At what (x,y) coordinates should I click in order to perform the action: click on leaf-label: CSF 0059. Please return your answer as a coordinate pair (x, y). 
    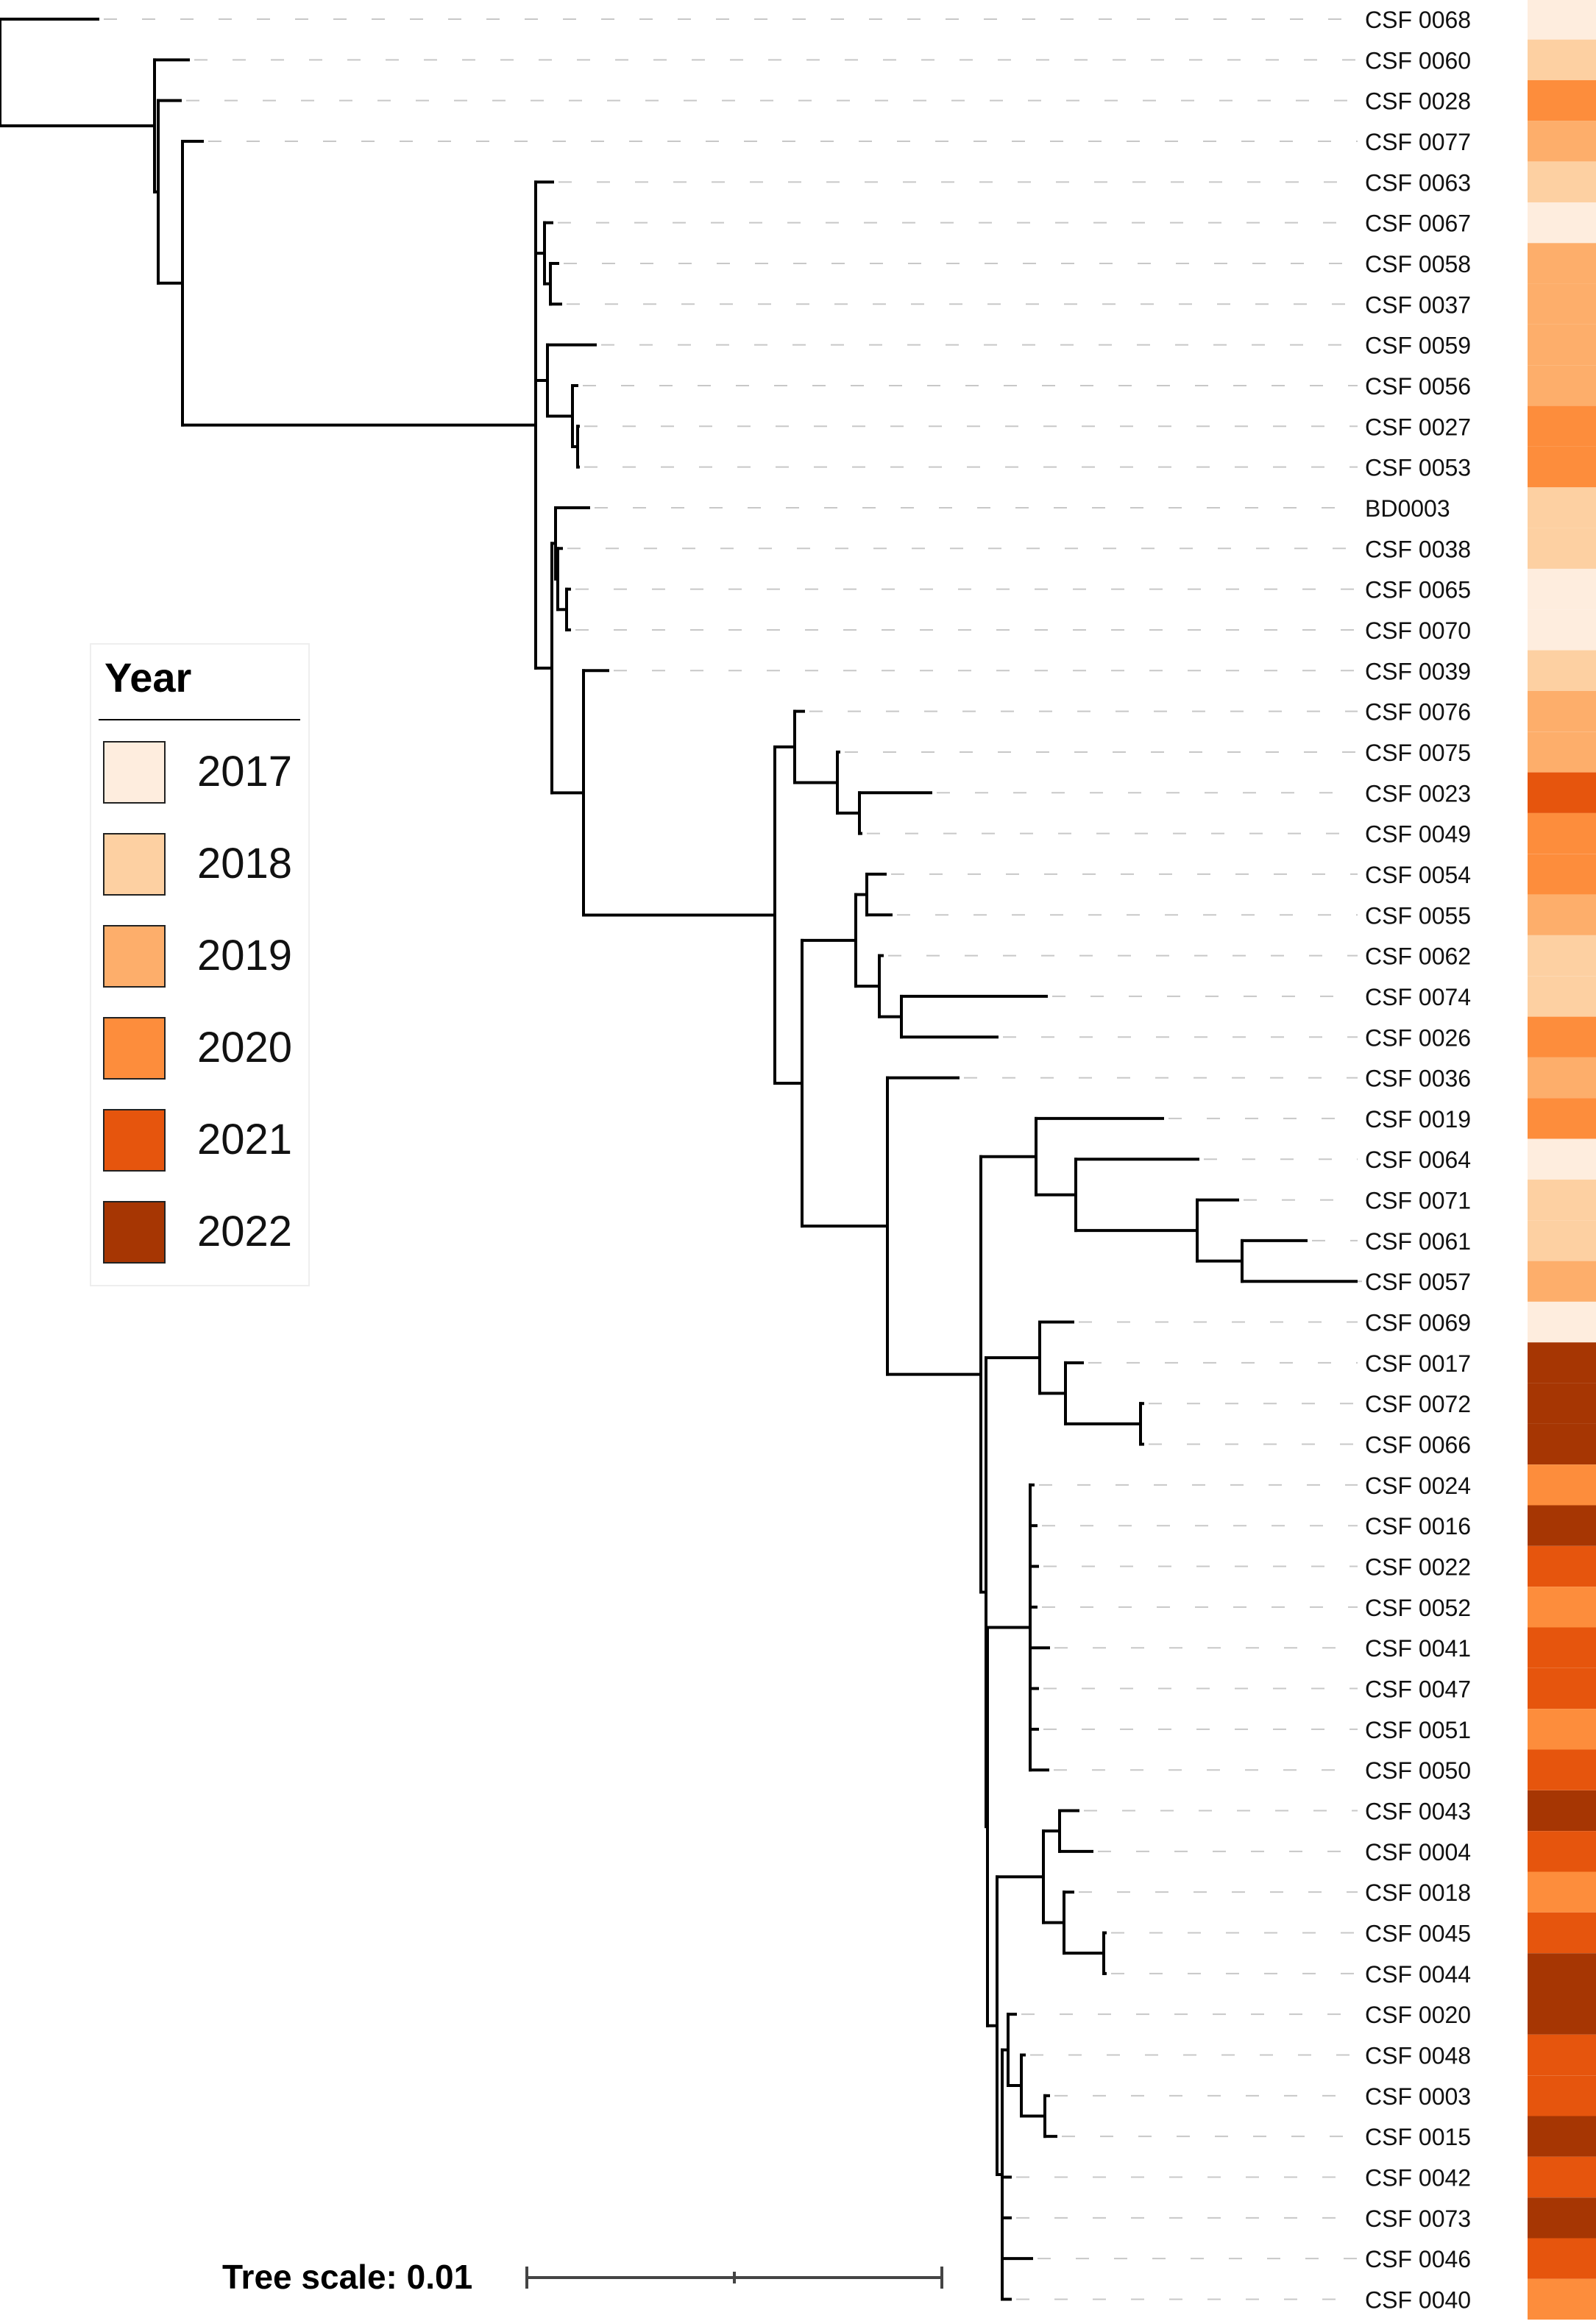
    Looking at the image, I should click on (1418, 346).